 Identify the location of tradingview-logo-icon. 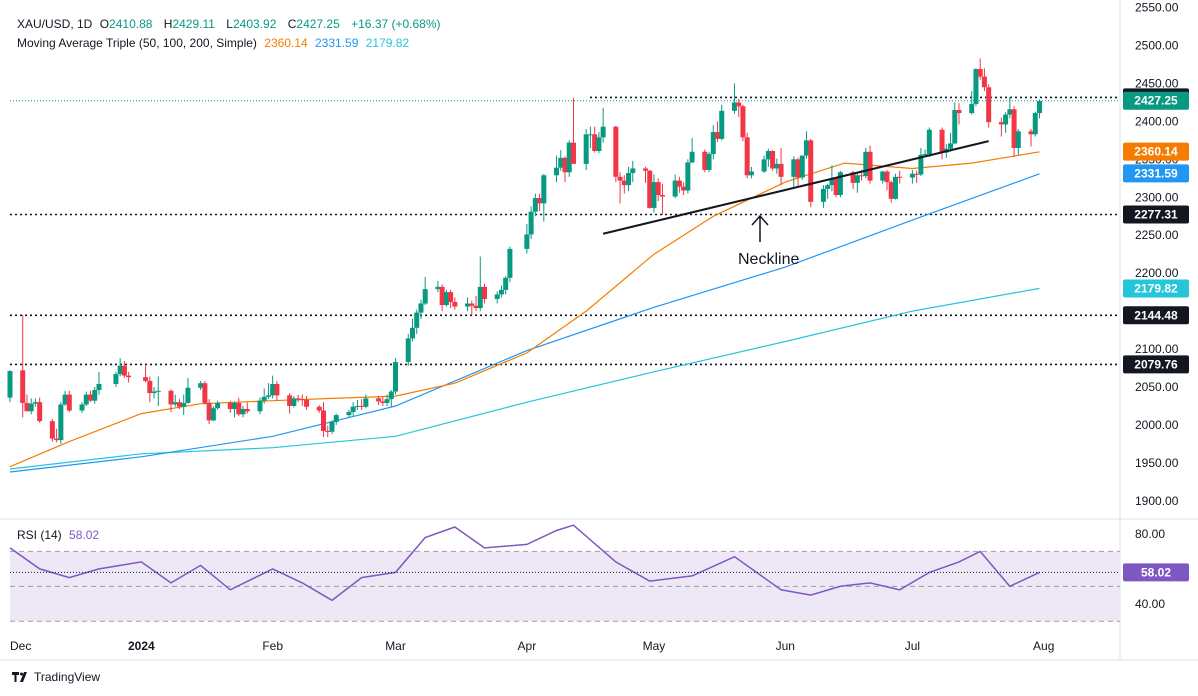
(19, 677).